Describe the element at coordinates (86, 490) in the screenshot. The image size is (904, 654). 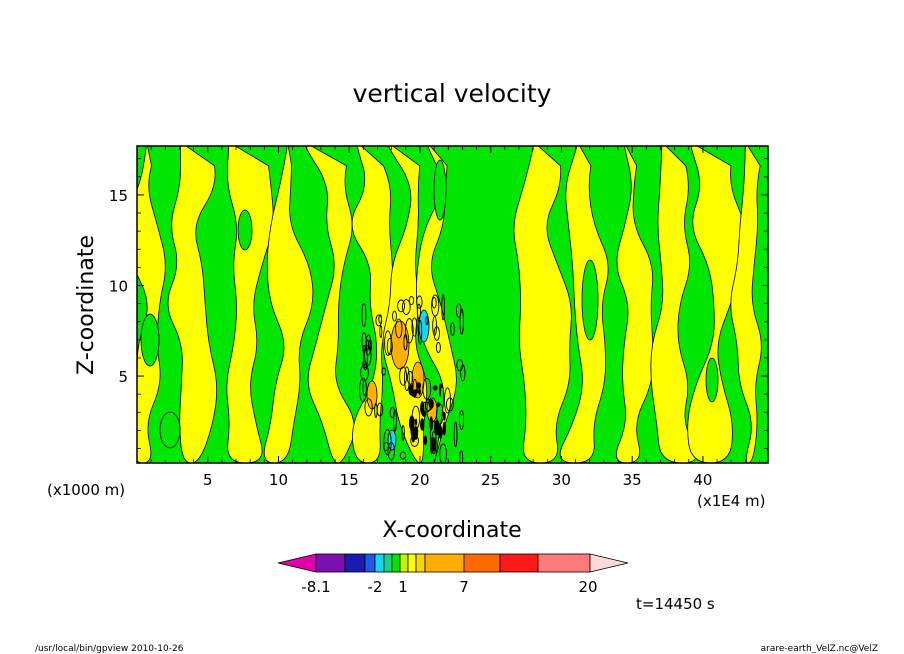
I see `y-unit-label: (x1000 m)` at that location.